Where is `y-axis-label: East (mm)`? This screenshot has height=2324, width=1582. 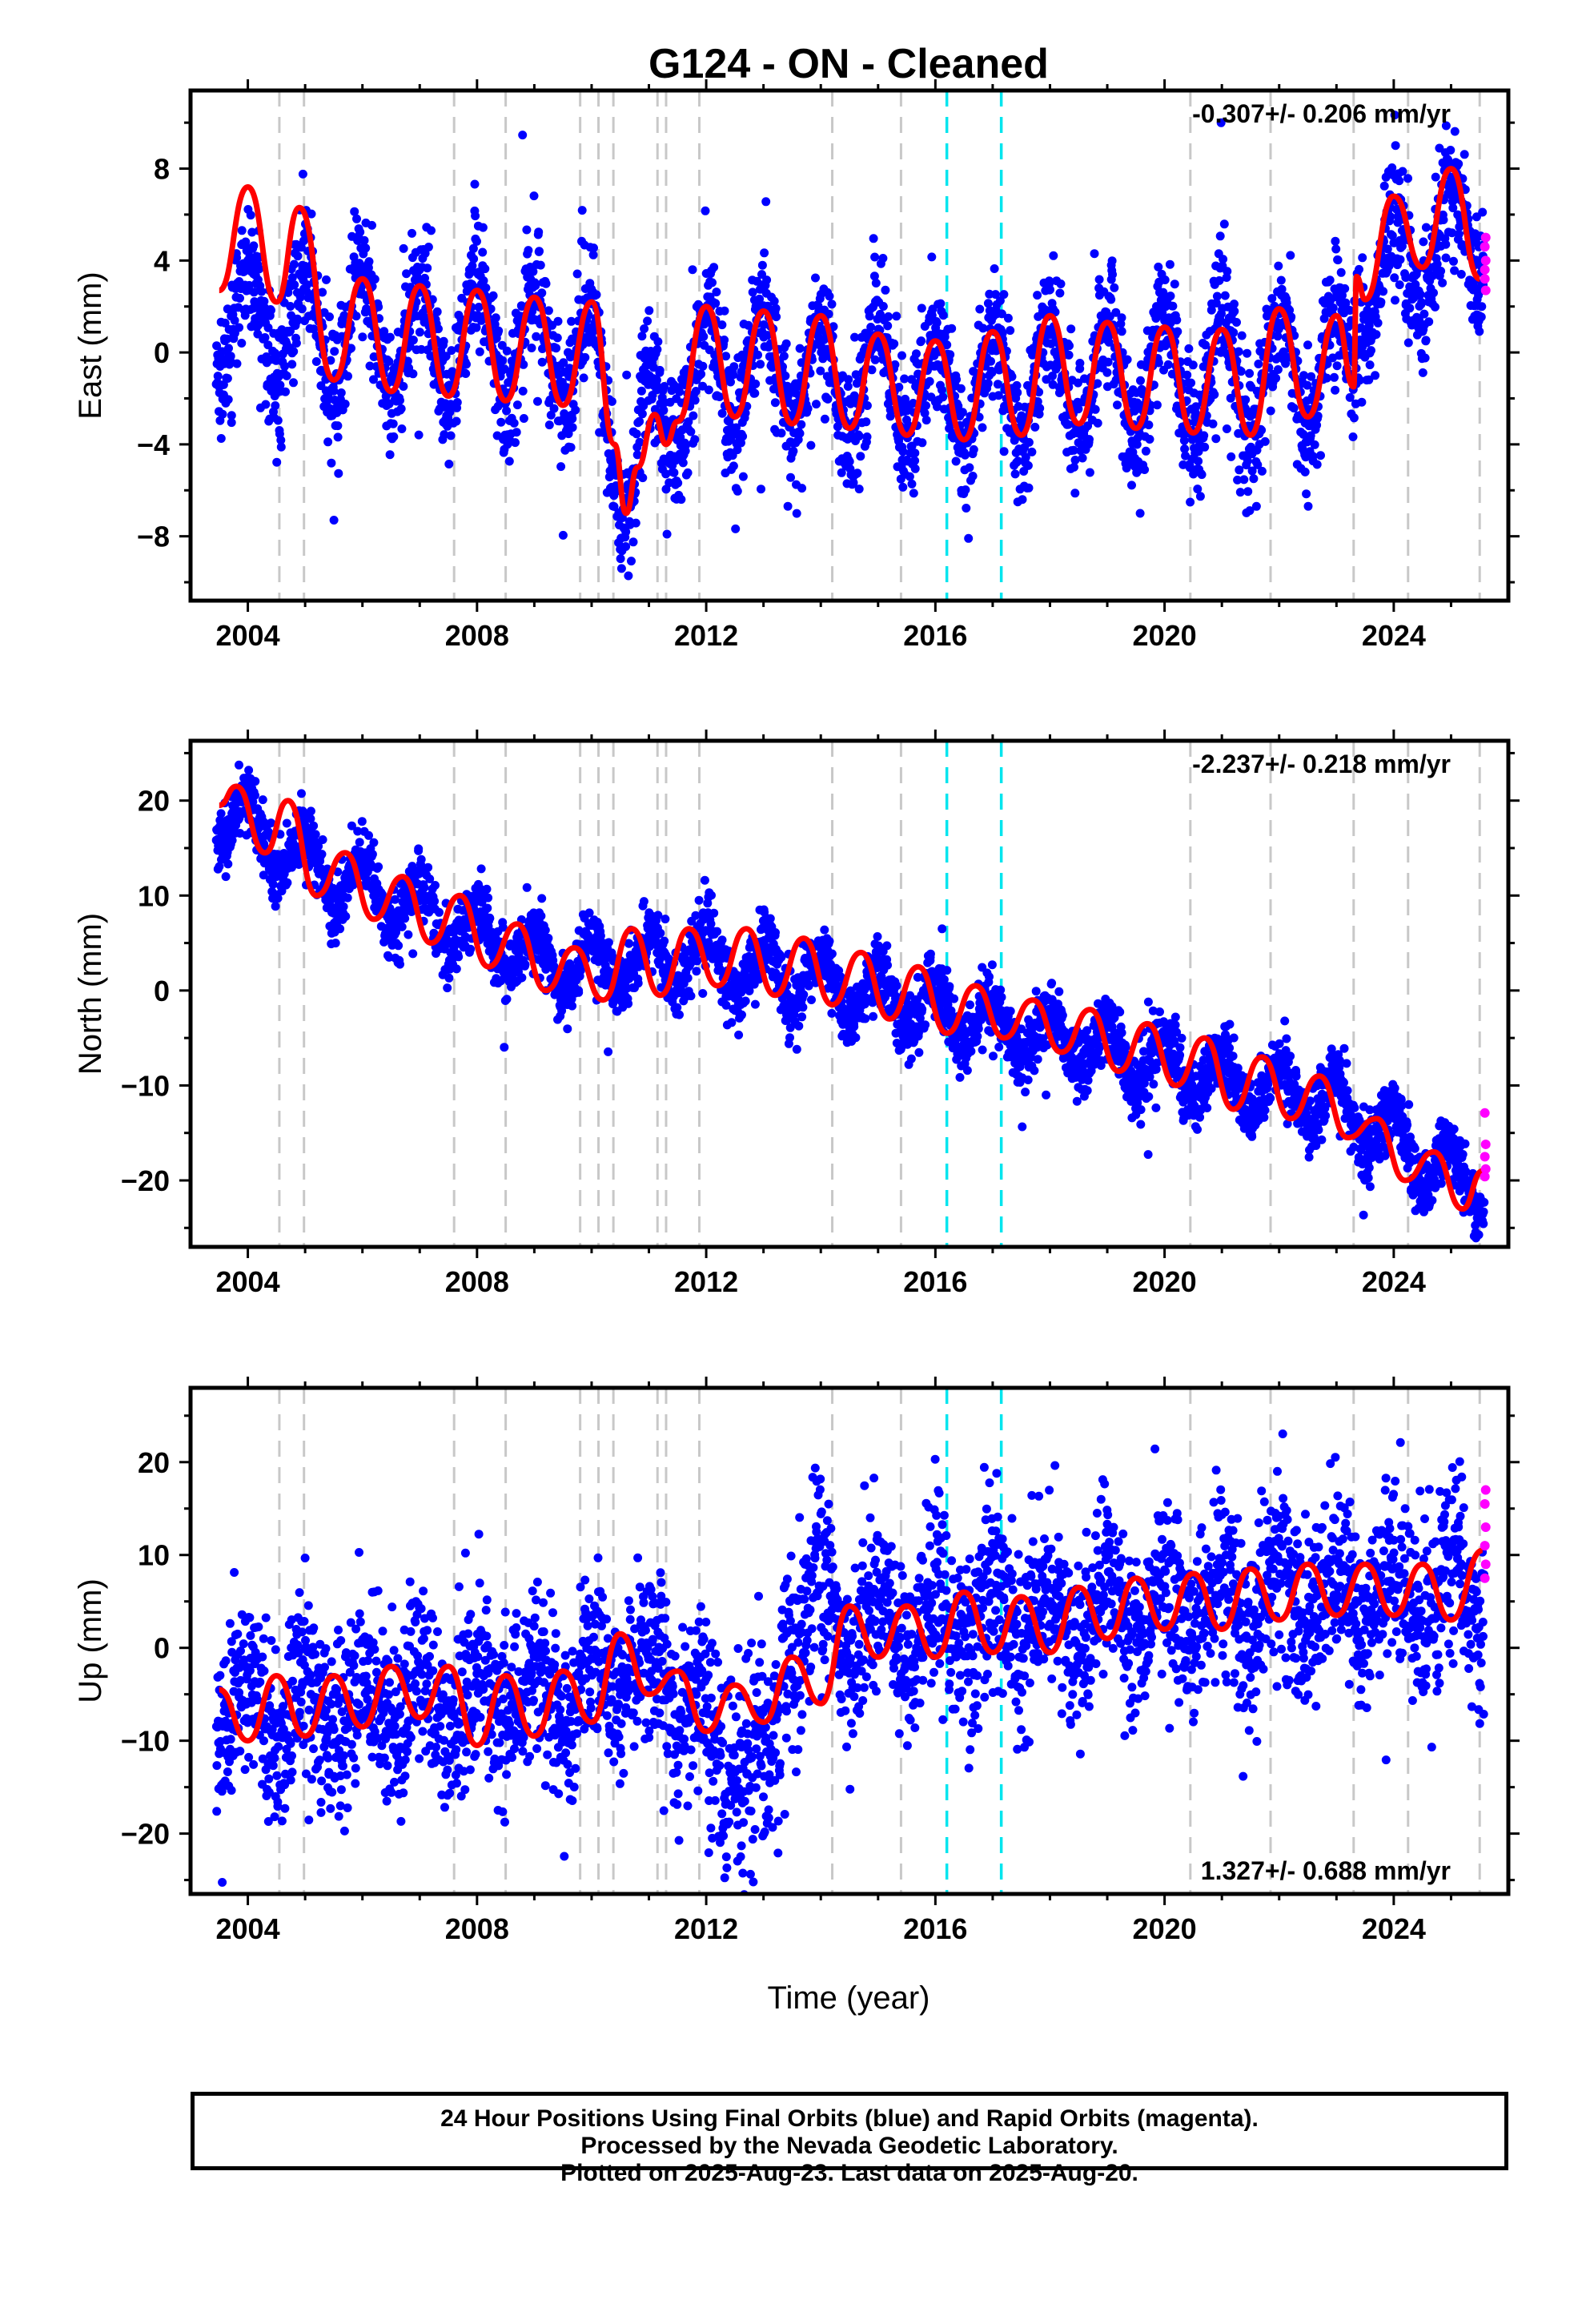 y-axis-label: East (mm) is located at coordinates (91, 345).